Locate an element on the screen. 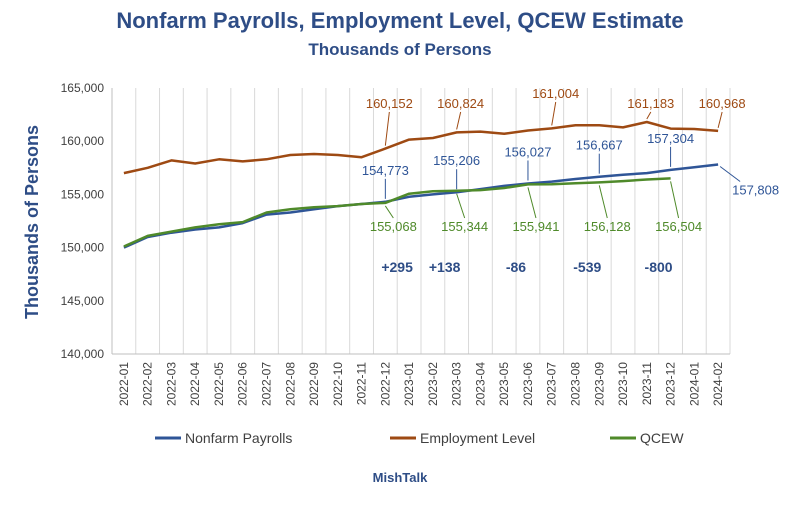 This screenshot has height=508, width=800. difference-label: +138 is located at coordinates (445, 267).